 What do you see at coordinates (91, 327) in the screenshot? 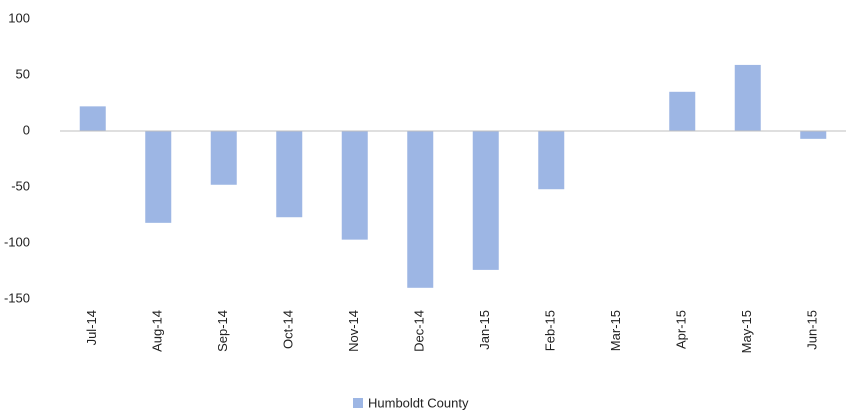
I see `x-tick-label: Jul-14` at bounding box center [91, 327].